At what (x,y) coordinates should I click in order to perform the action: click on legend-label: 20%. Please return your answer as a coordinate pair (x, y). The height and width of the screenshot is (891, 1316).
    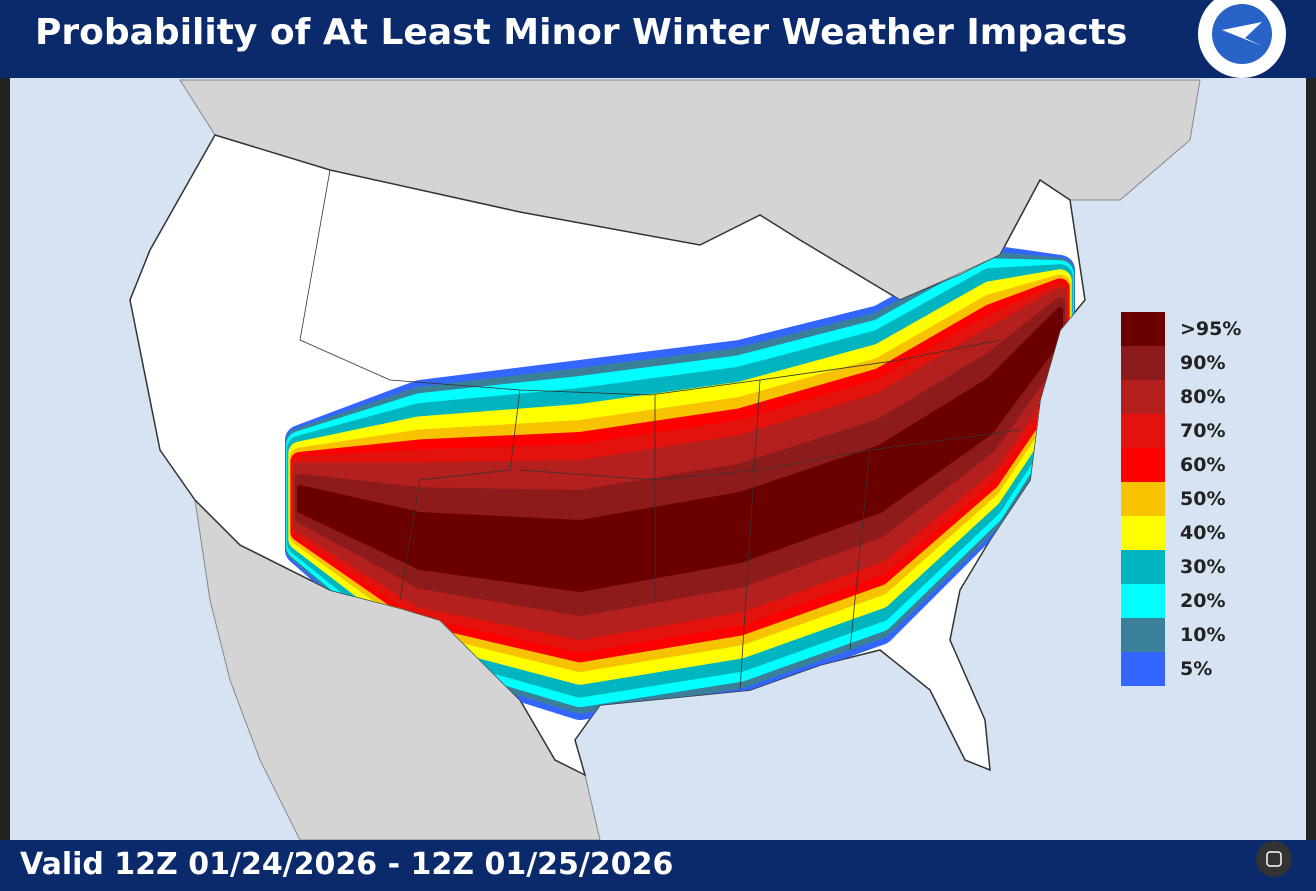
    Looking at the image, I should click on (1202, 601).